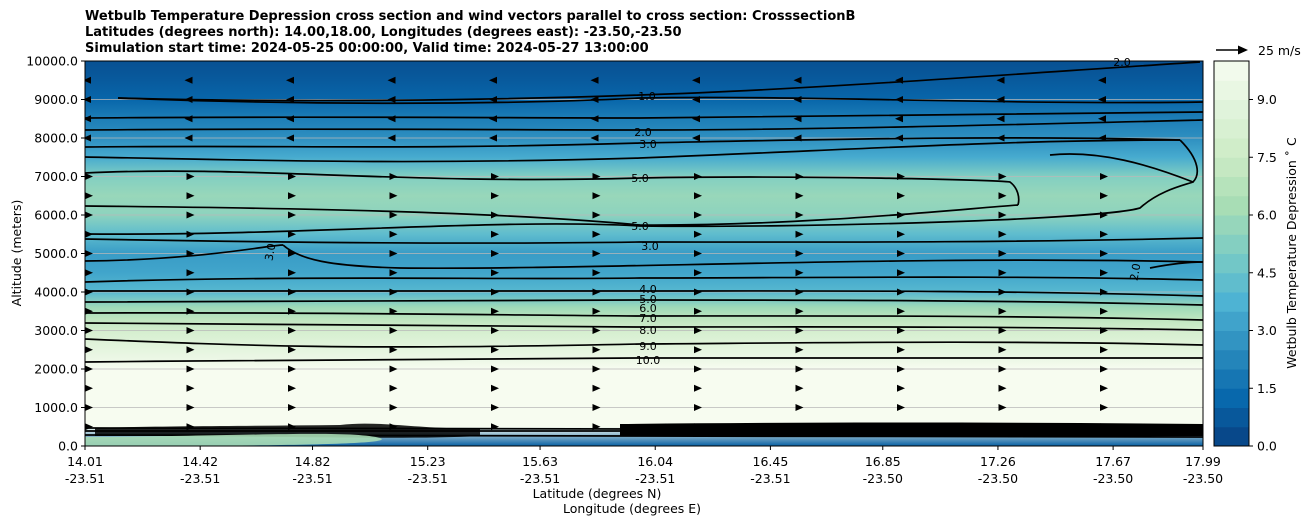  I want to click on wind-key-arrowhead, so click(1243, 50).